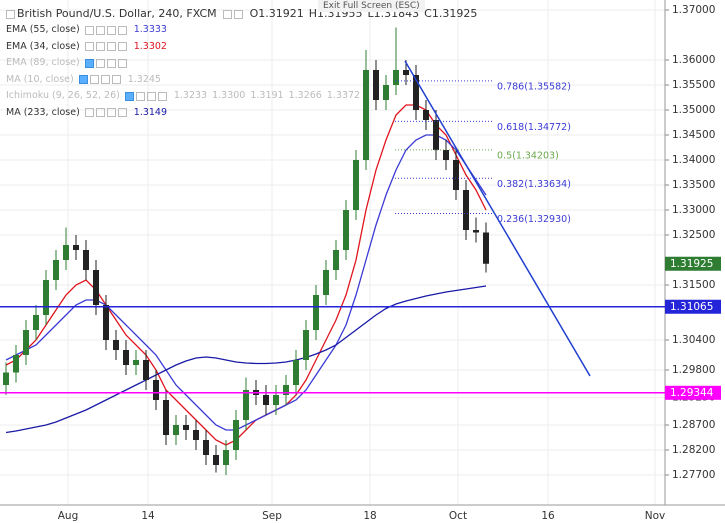  Describe the element at coordinates (534, 184) in the screenshot. I see `fib-label: 0.382(1.33634)` at that location.